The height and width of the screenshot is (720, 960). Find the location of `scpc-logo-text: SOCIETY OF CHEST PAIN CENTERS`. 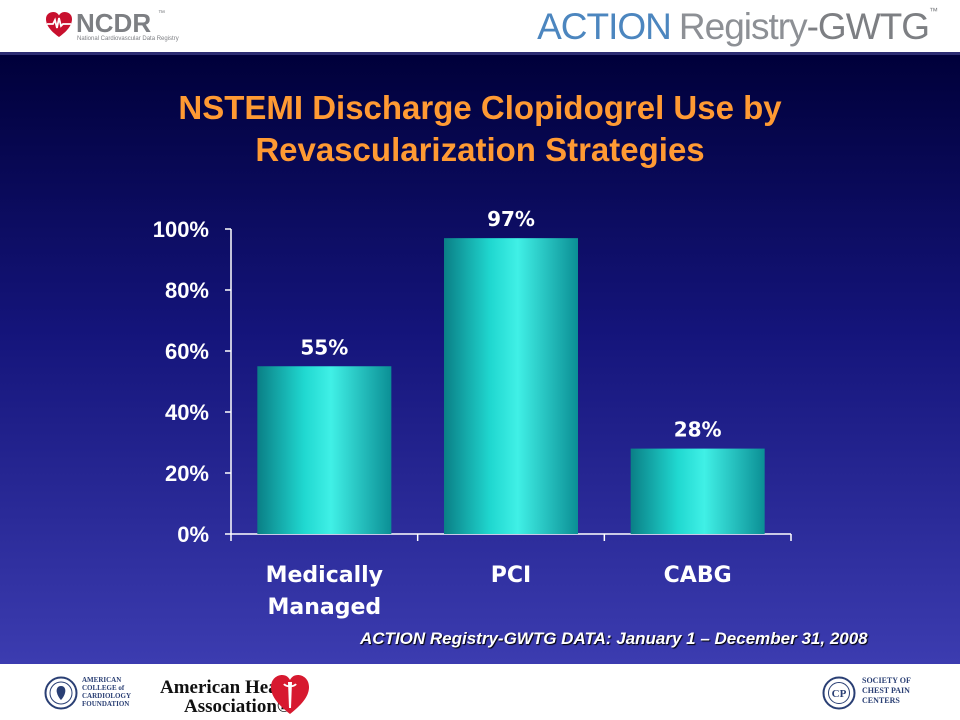

scpc-logo-text: SOCIETY OF CHEST PAIN CENTERS is located at coordinates (886, 691).